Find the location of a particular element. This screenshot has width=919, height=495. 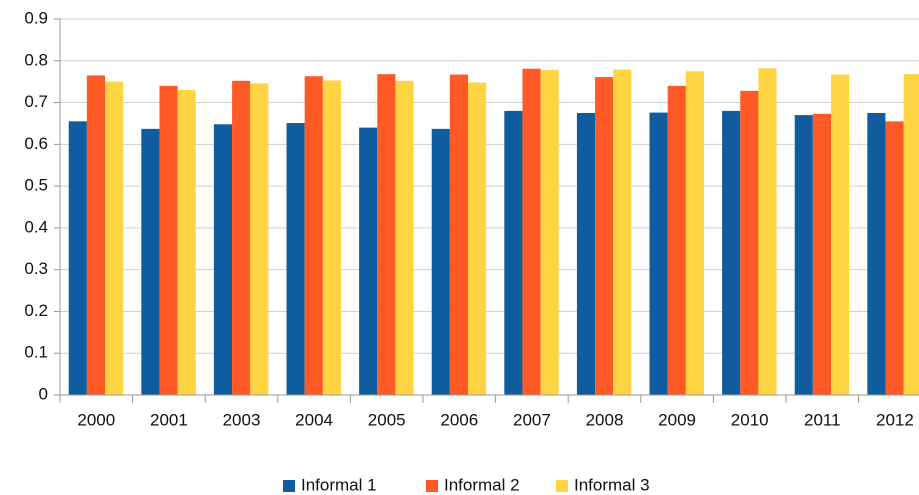

x-tick-label: 2012 is located at coordinates (895, 419).